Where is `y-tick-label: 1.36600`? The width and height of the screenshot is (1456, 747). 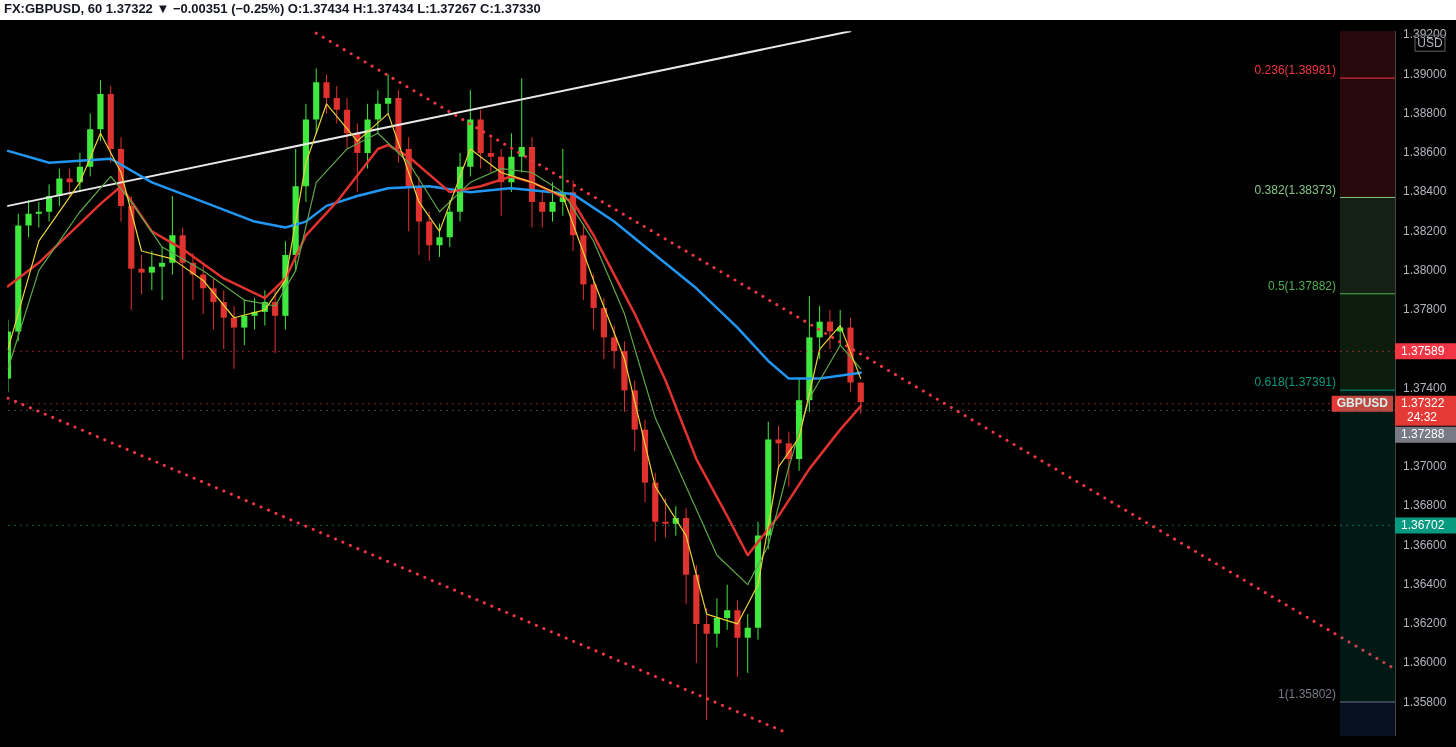
y-tick-label: 1.36600 is located at coordinates (1425, 544).